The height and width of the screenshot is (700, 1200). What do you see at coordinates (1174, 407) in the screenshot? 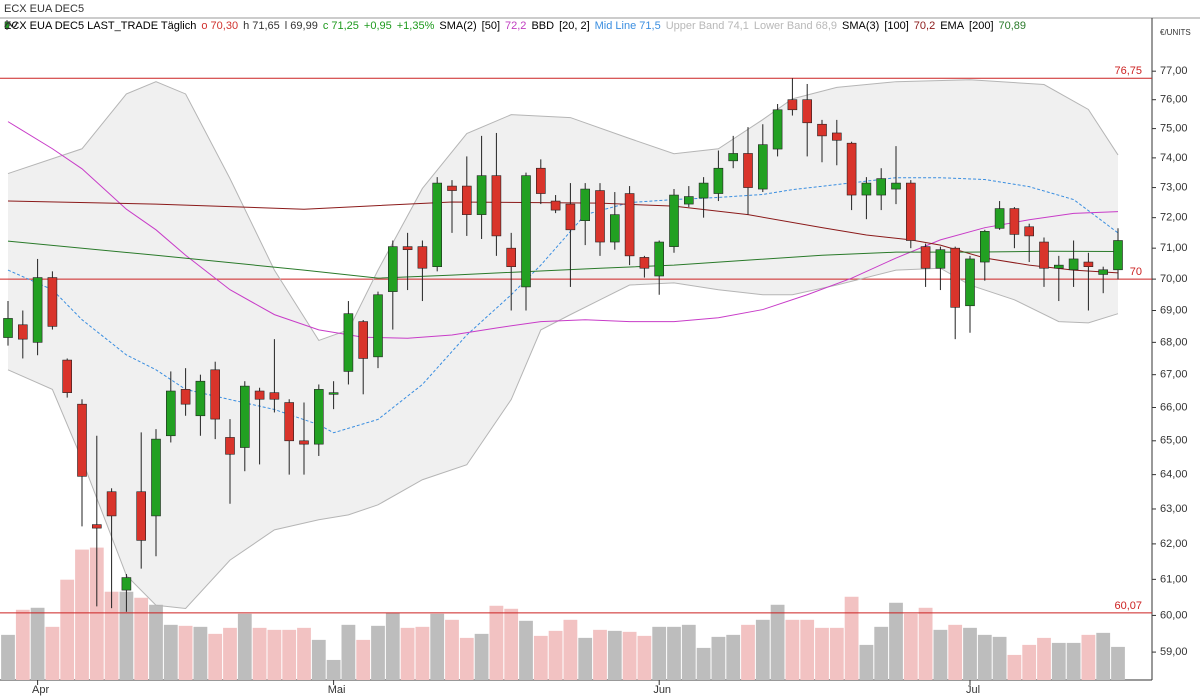
I see `y-tick-label: 66,00` at bounding box center [1174, 407].